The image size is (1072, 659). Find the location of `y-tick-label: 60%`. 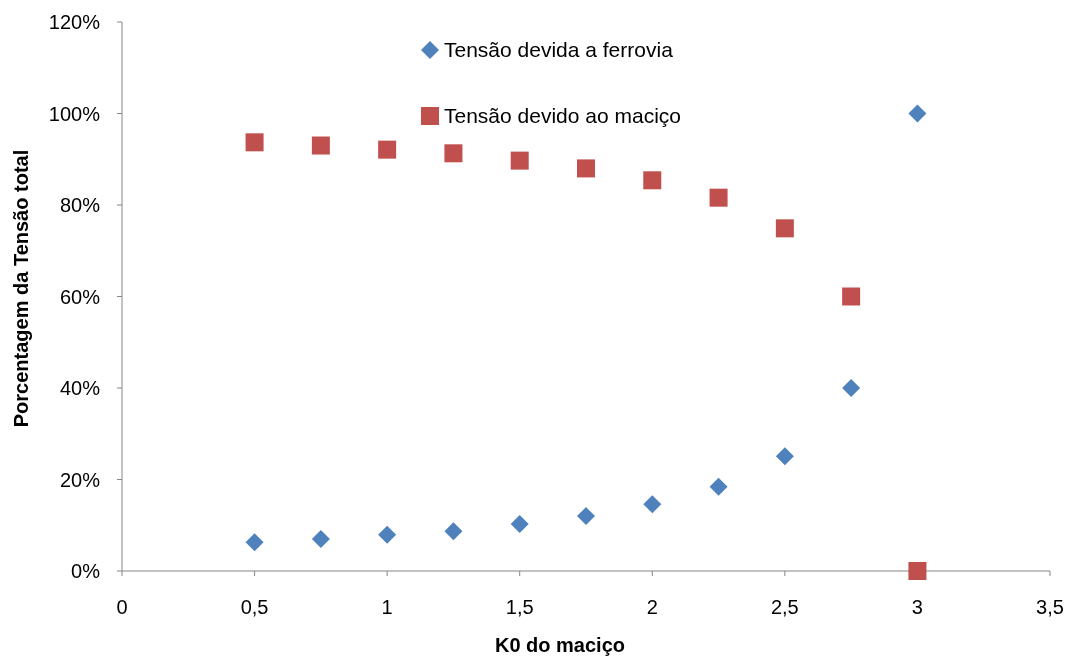

y-tick-label: 60% is located at coordinates (80, 296).